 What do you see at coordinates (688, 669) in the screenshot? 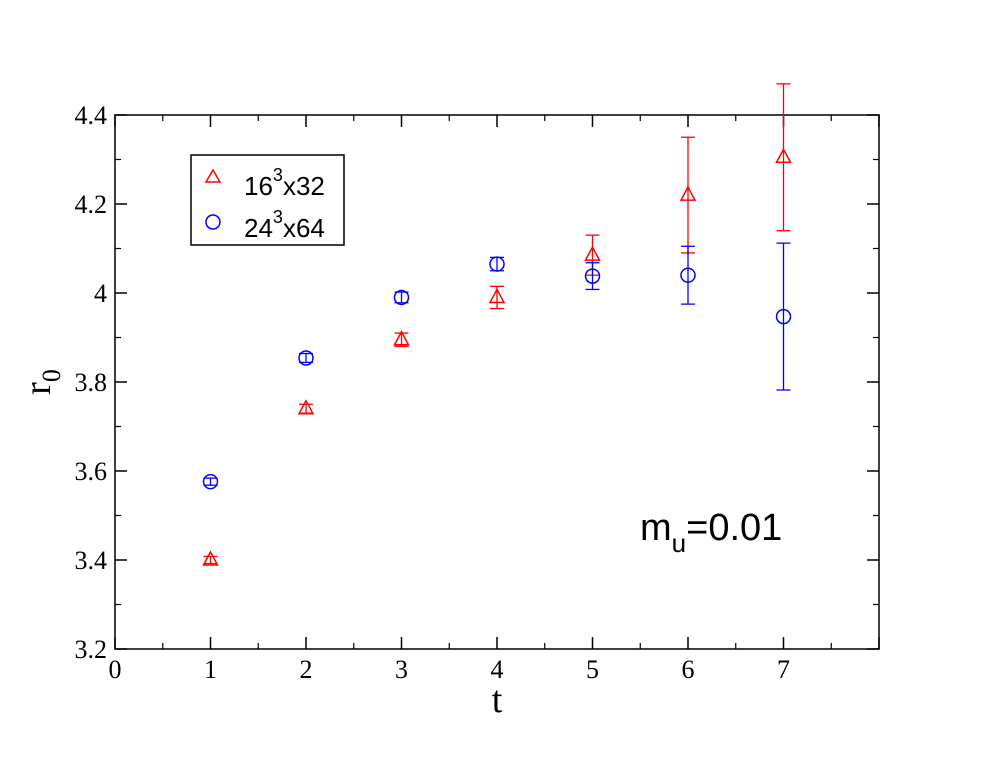
I see `x-tick-label: 6` at bounding box center [688, 669].